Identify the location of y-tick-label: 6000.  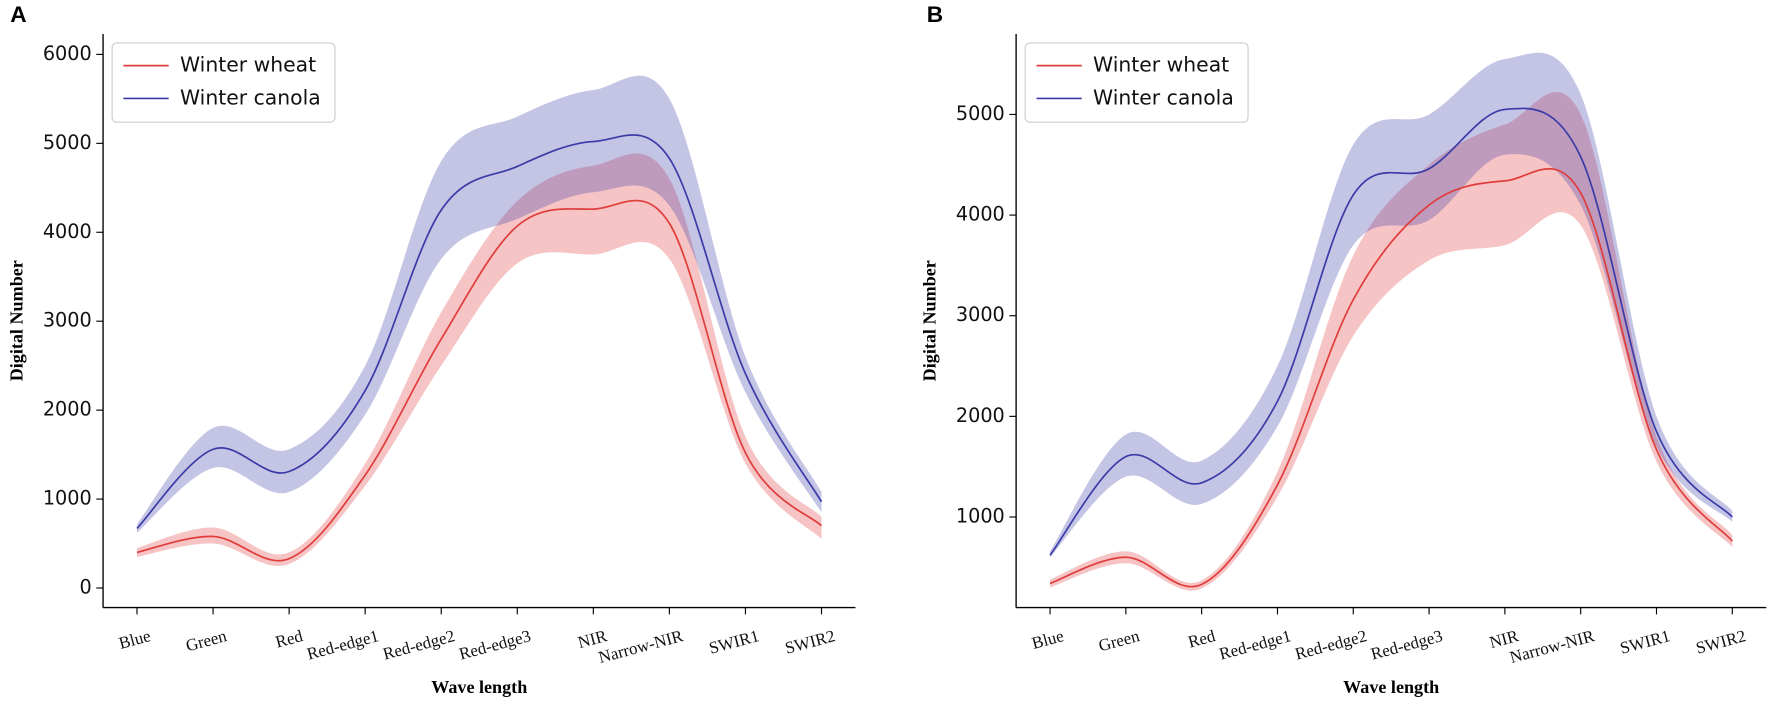
(67, 53).